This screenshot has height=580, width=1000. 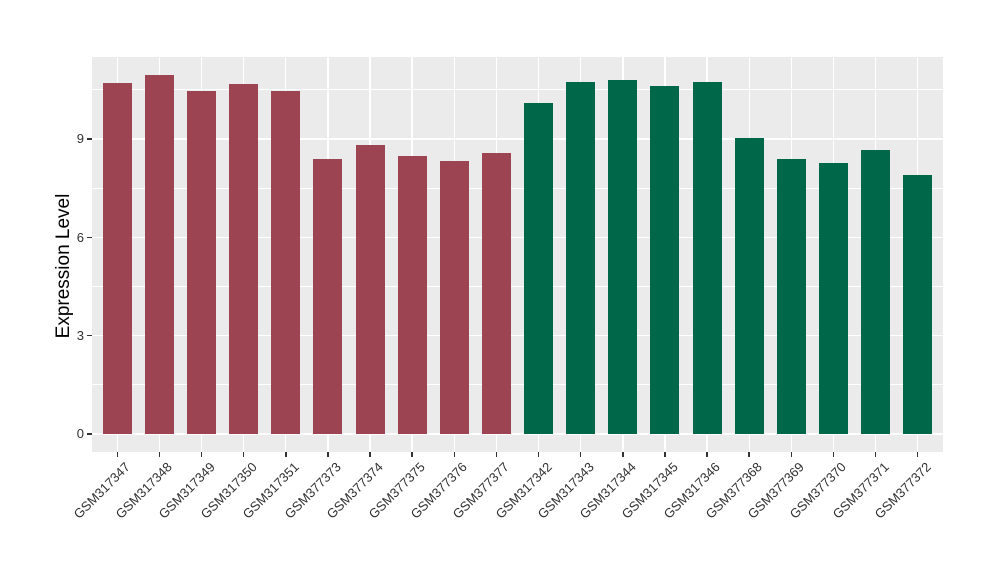 I want to click on y-tick-label: 6, so click(x=80, y=237).